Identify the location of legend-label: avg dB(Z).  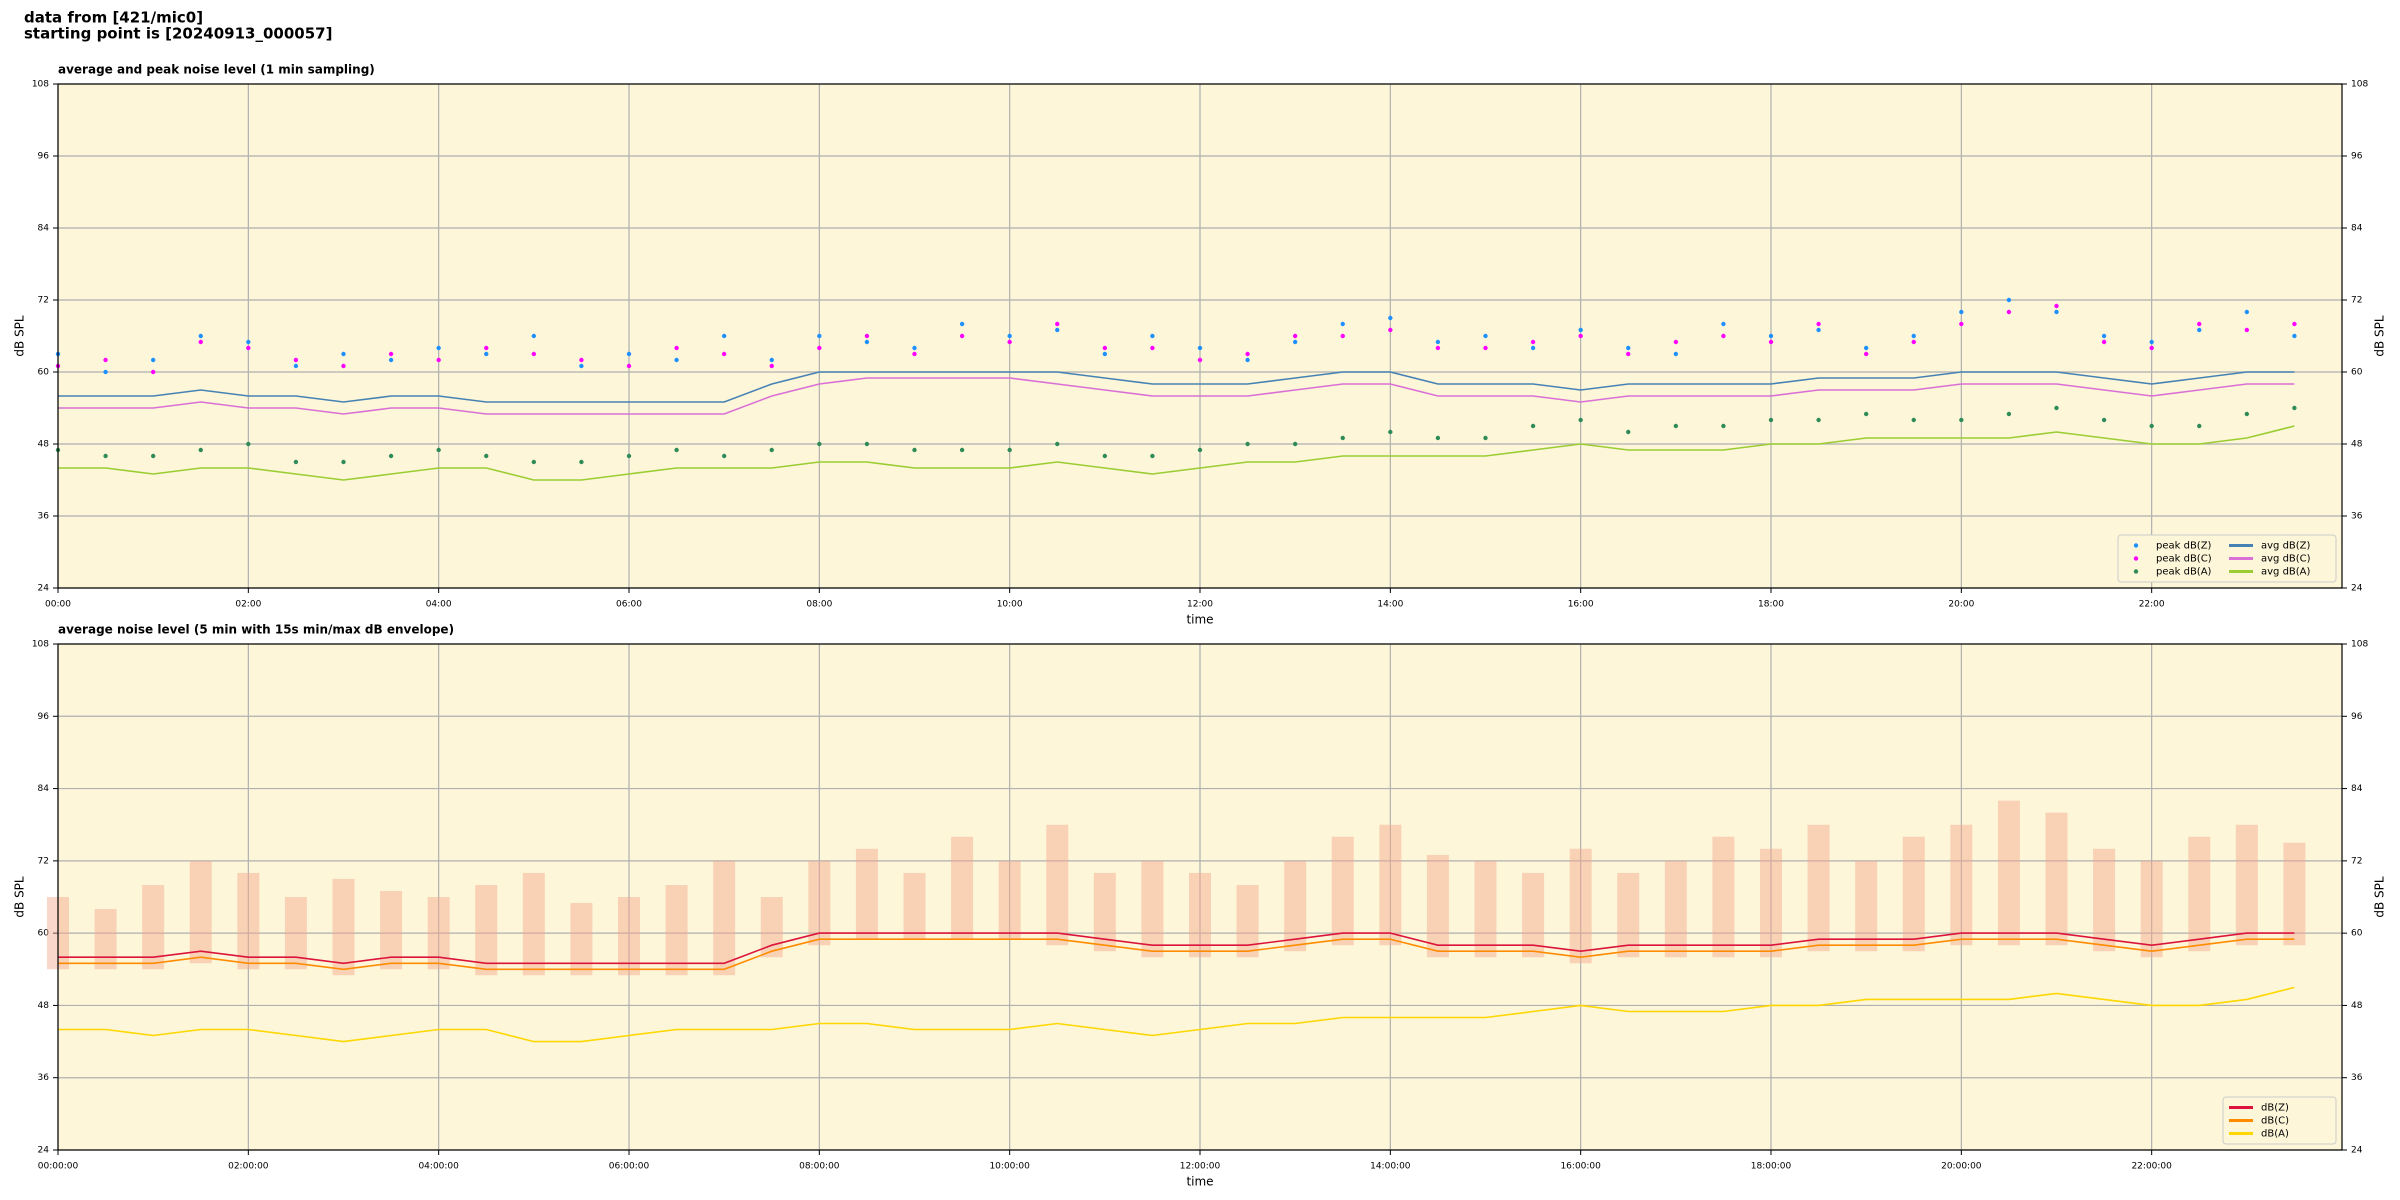
(2286, 546).